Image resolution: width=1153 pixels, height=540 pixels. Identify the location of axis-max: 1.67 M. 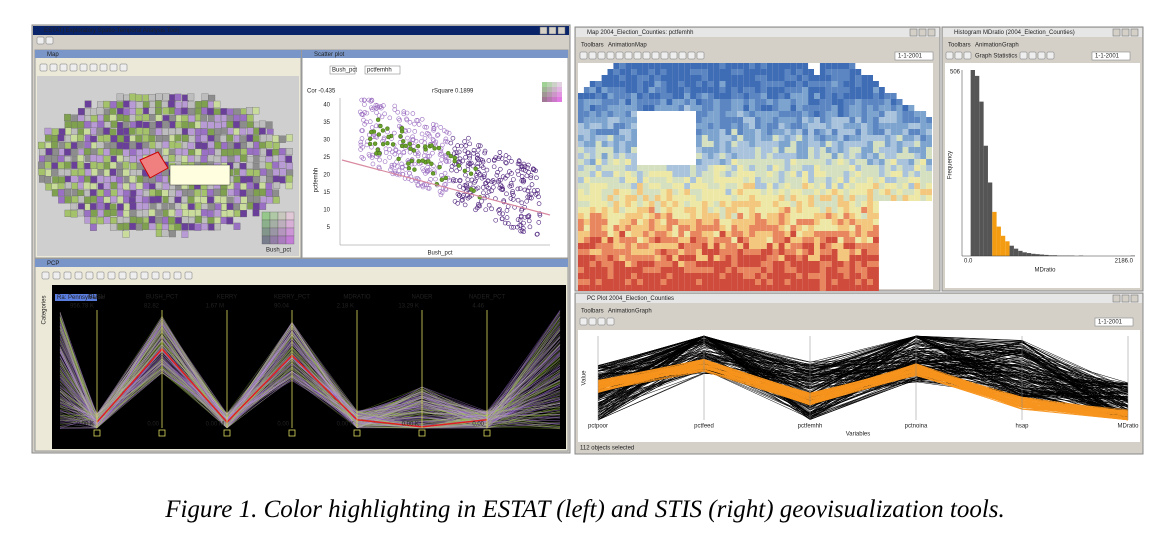
(215, 307).